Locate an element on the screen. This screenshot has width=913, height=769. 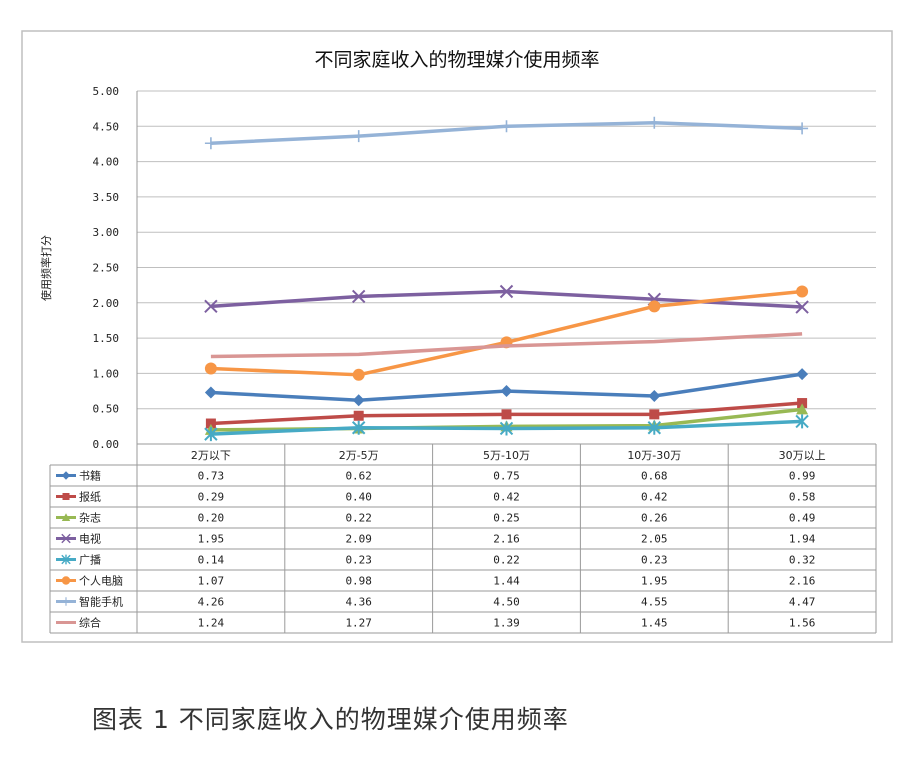
table-cell-value: 0.49 is located at coordinates (802, 518).